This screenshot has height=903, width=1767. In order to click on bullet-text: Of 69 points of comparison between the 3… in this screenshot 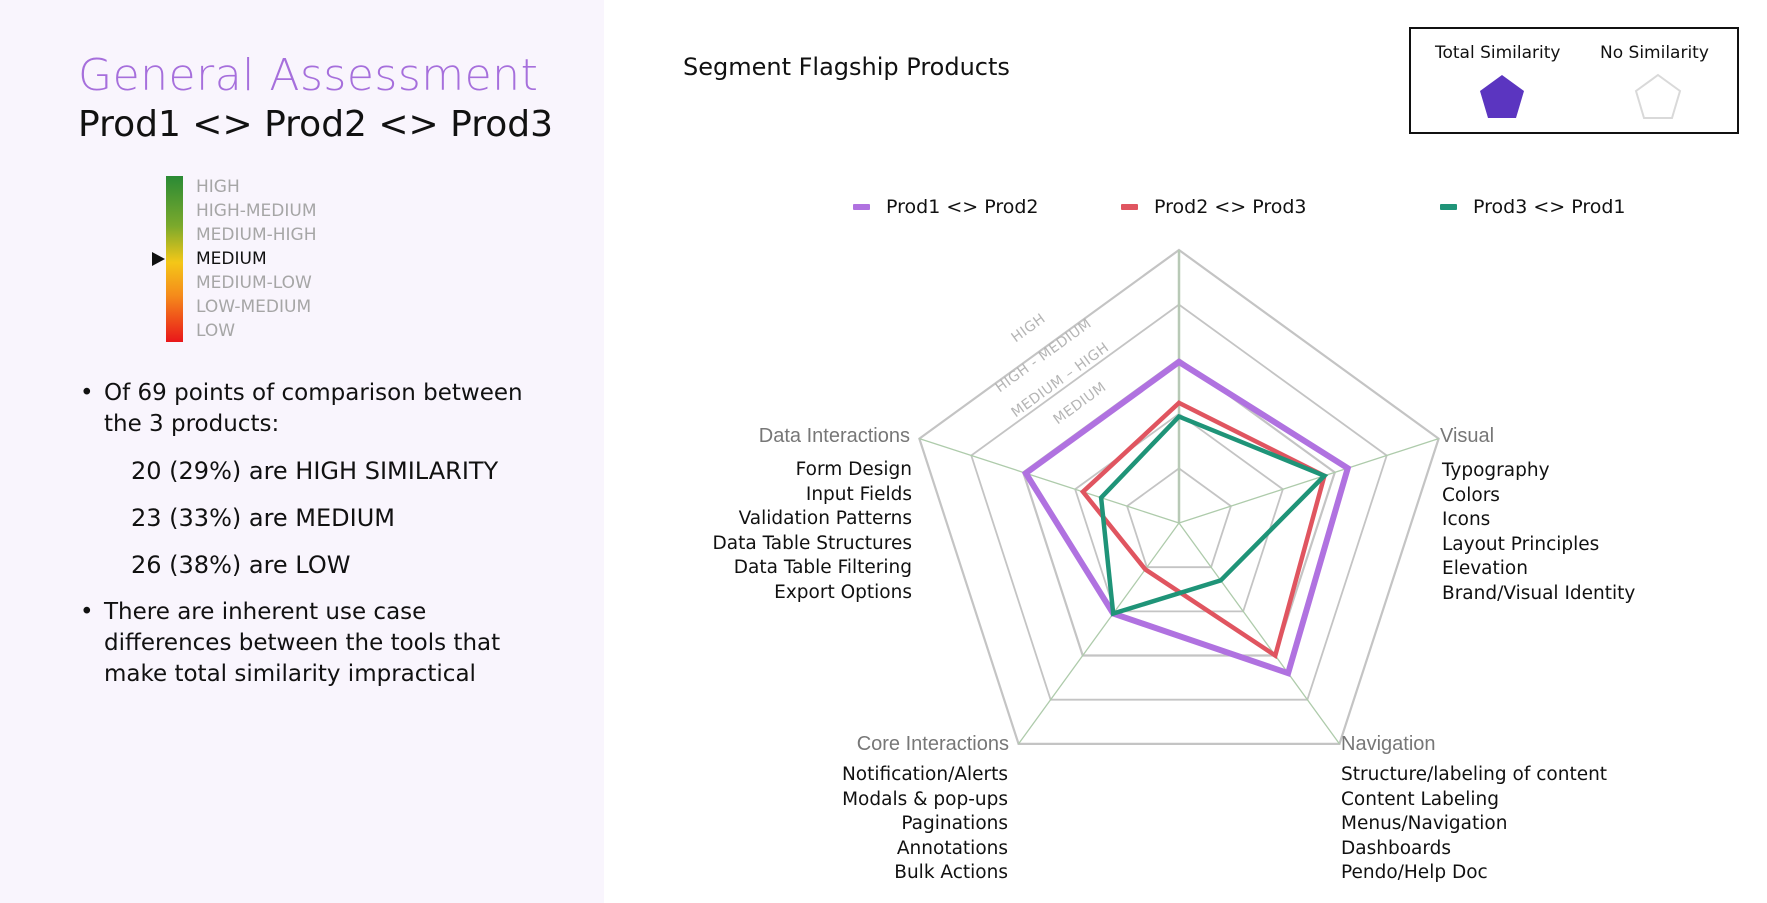, I will do `click(313, 408)`.